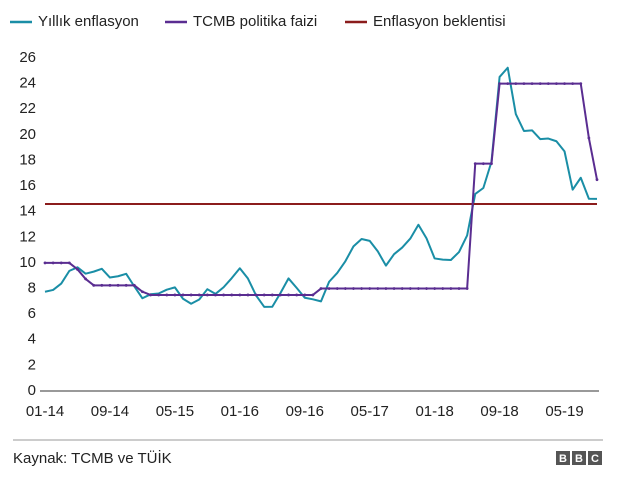  What do you see at coordinates (92, 458) in the screenshot?
I see `source: Kaynak: TCMB ve TÜİK` at bounding box center [92, 458].